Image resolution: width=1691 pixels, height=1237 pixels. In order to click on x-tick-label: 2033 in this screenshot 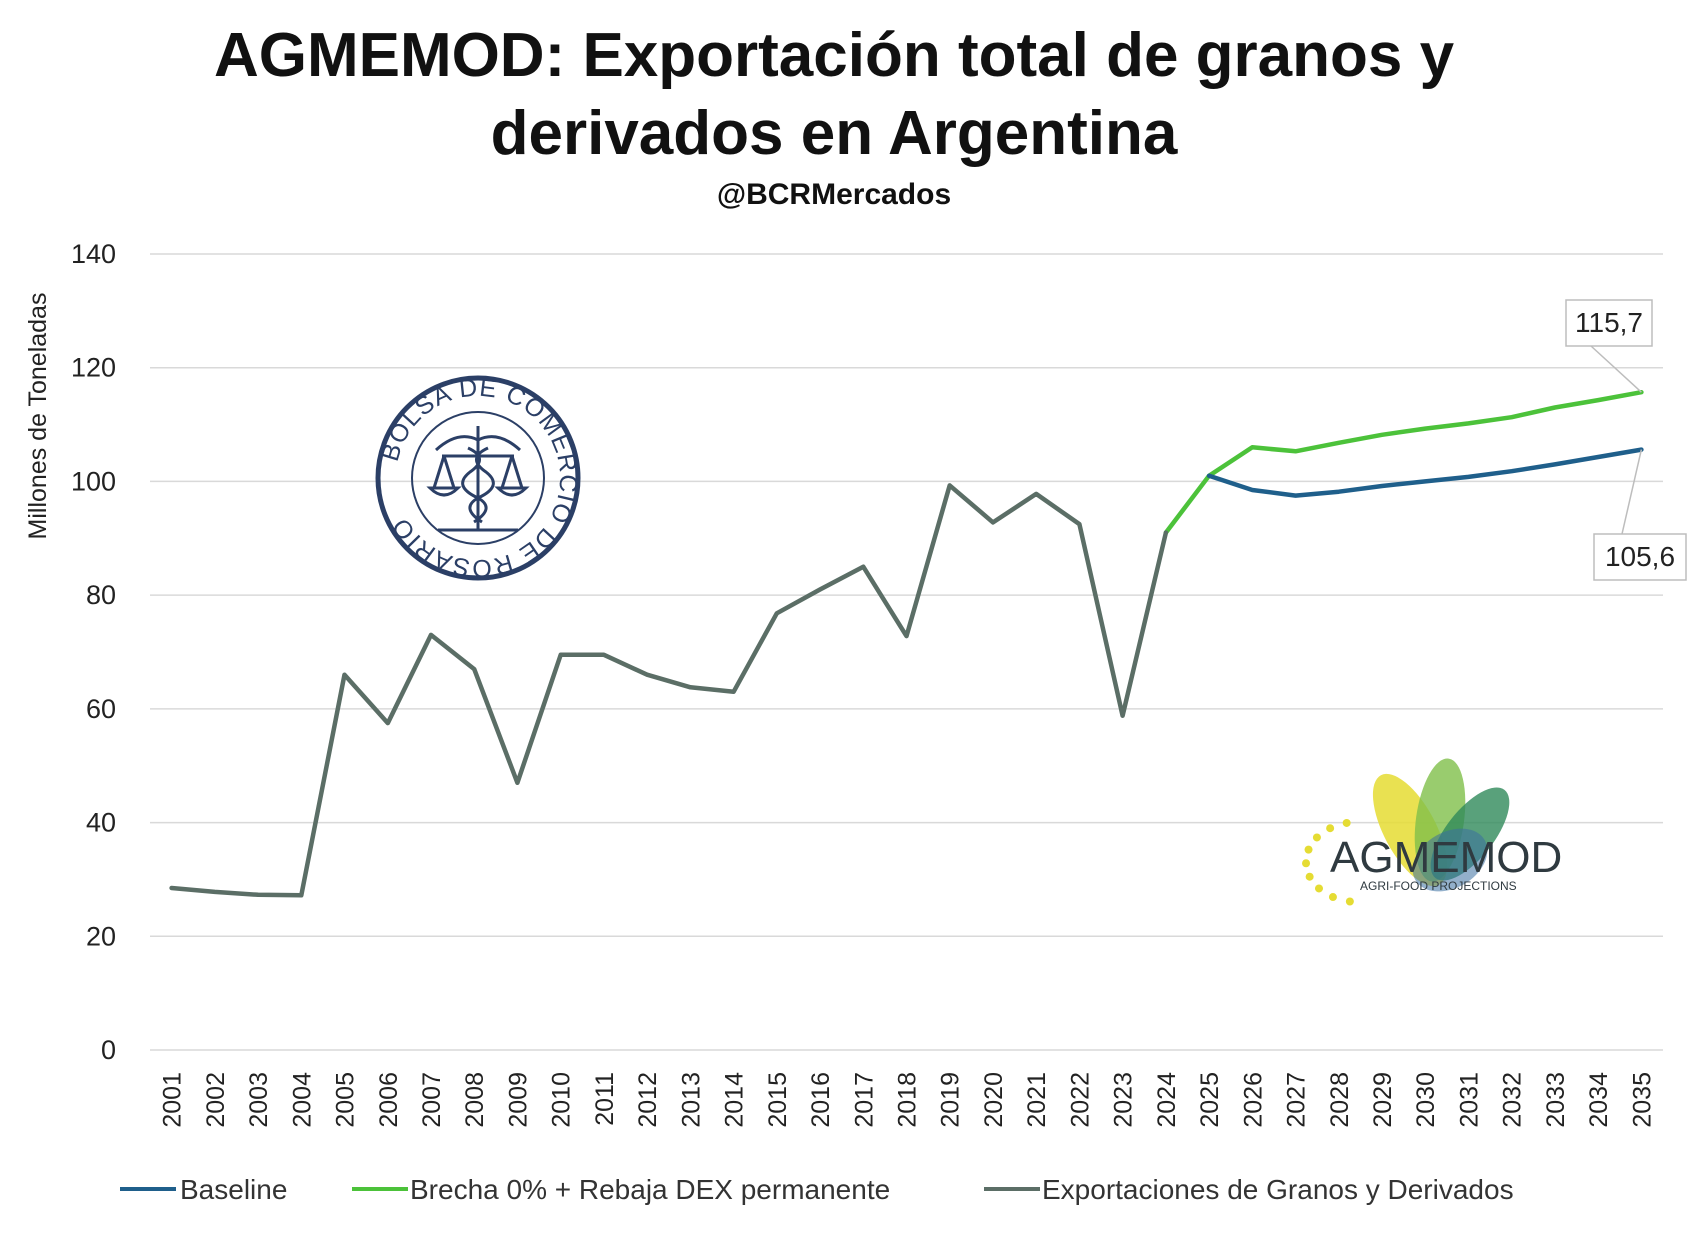, I will do `click(1556, 1100)`.